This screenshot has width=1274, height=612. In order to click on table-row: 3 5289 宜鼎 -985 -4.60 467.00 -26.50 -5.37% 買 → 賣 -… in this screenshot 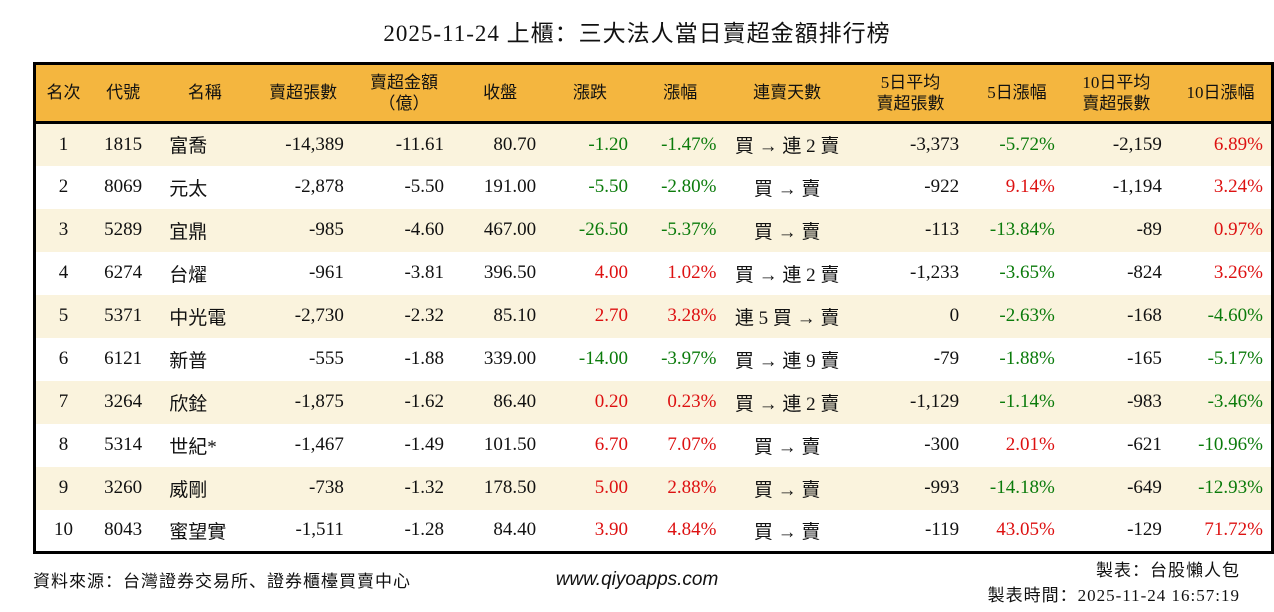, I will do `click(653, 230)`.